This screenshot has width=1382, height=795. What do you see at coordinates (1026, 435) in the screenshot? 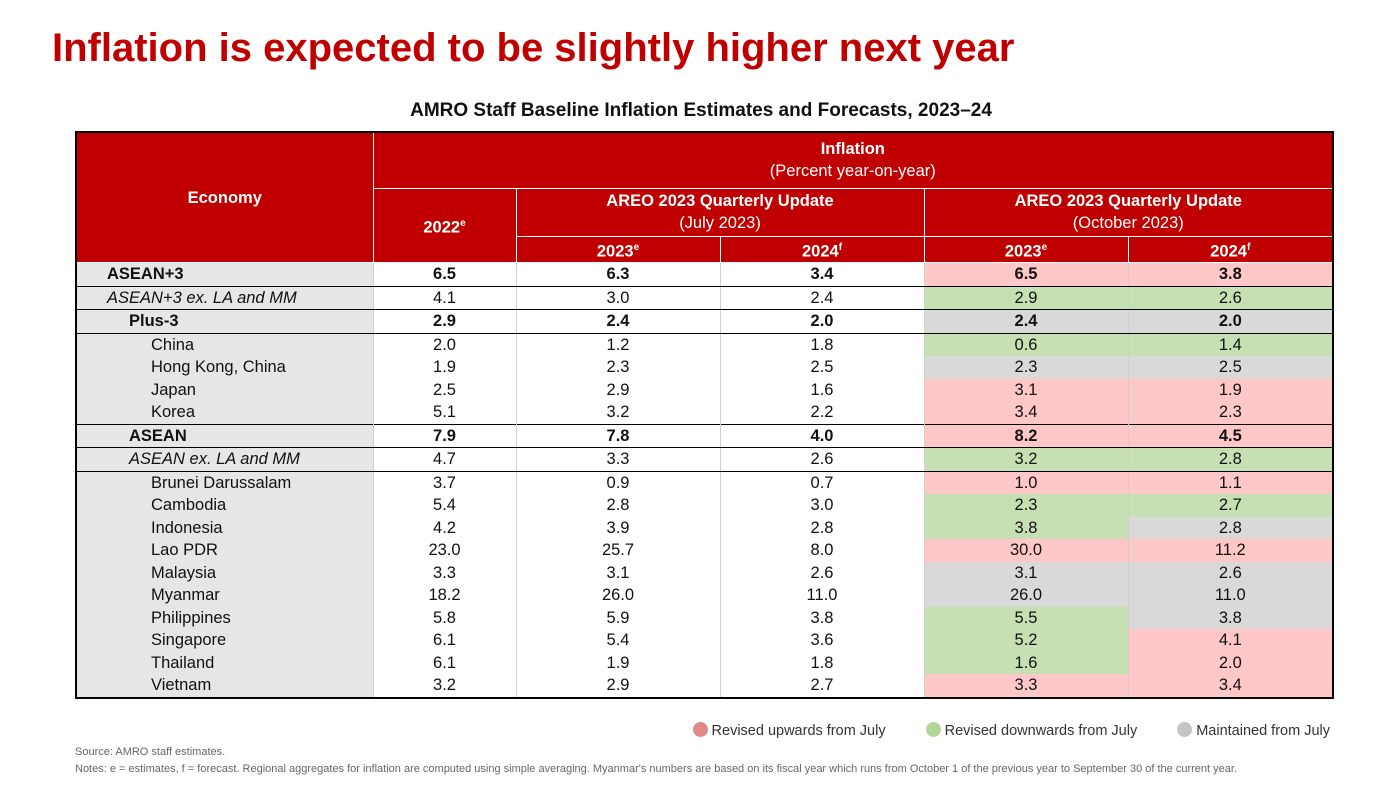
I see `value: 8.2` at bounding box center [1026, 435].